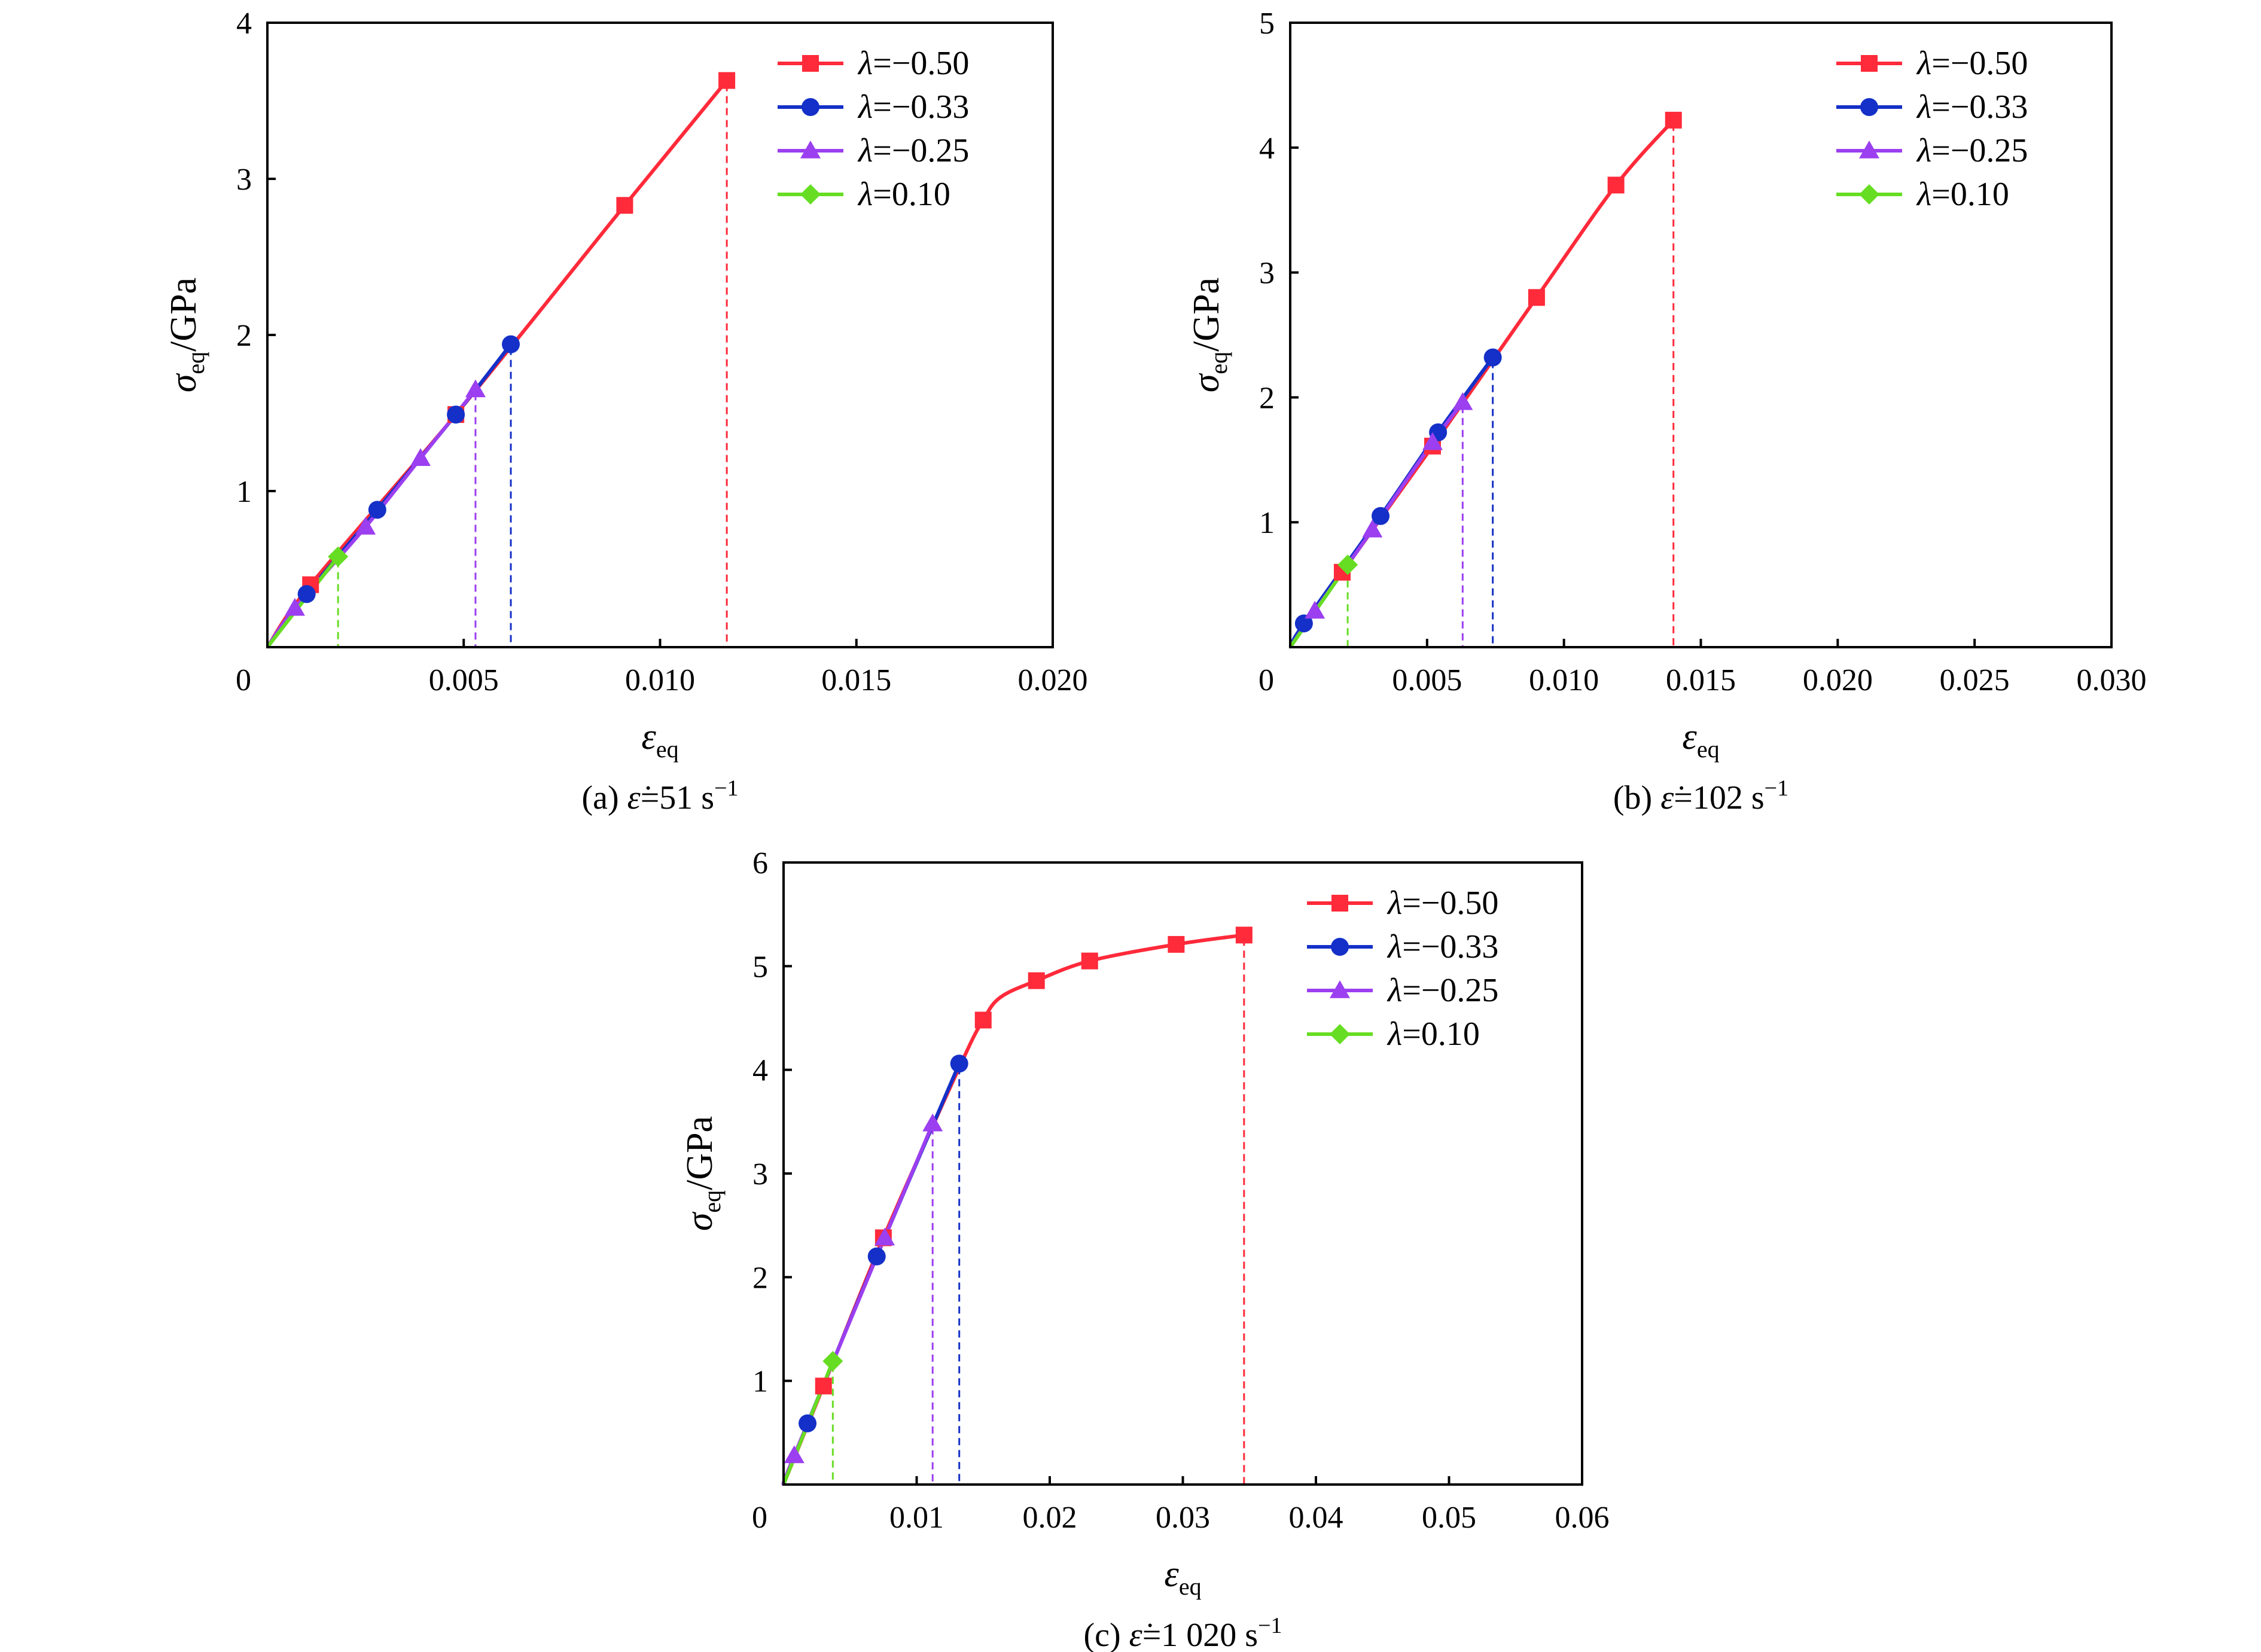 The image size is (2261, 1652). What do you see at coordinates (916, 1518) in the screenshot?
I see `x-tick-label: 0.01` at bounding box center [916, 1518].